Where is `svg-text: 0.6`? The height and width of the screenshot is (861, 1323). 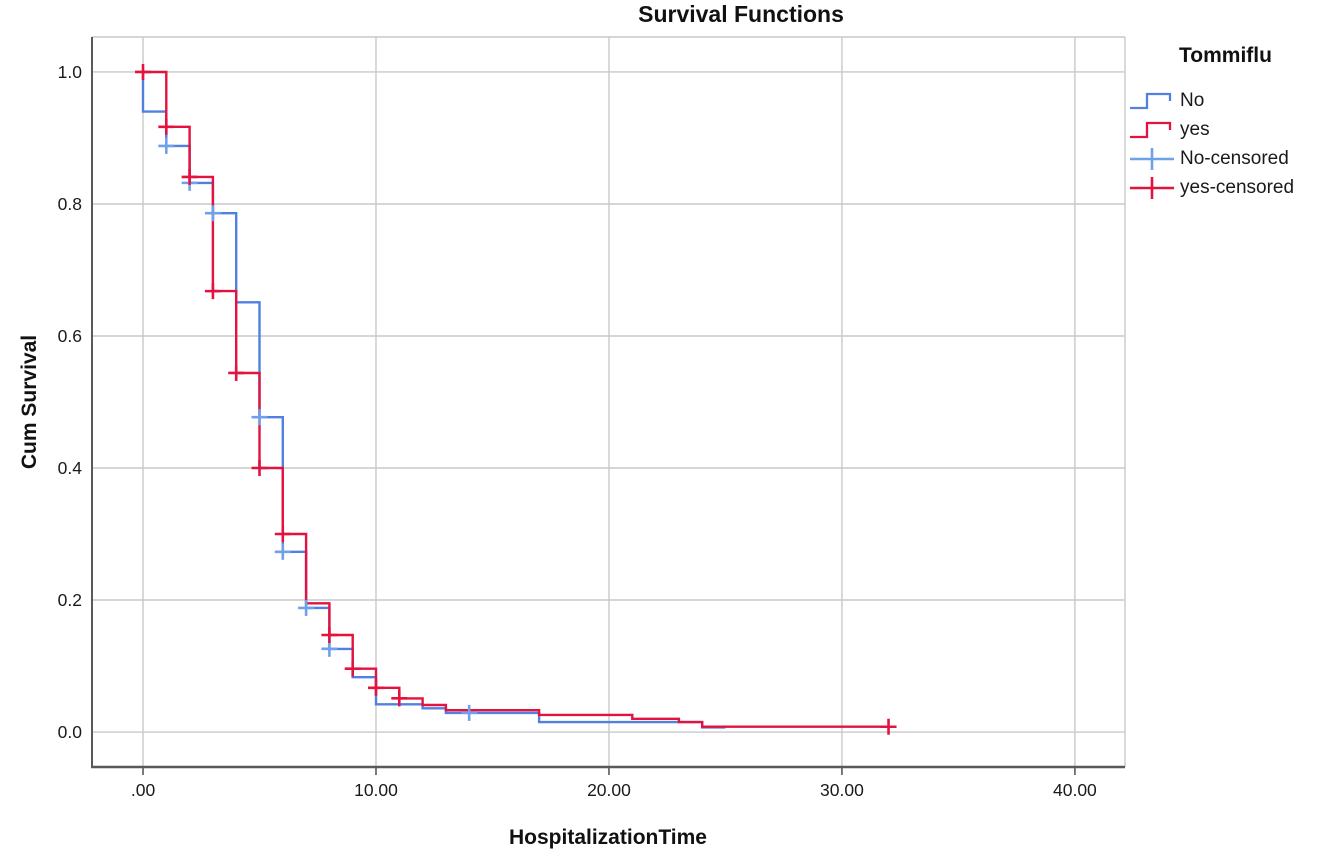
svg-text: 0.6 is located at coordinates (70, 336).